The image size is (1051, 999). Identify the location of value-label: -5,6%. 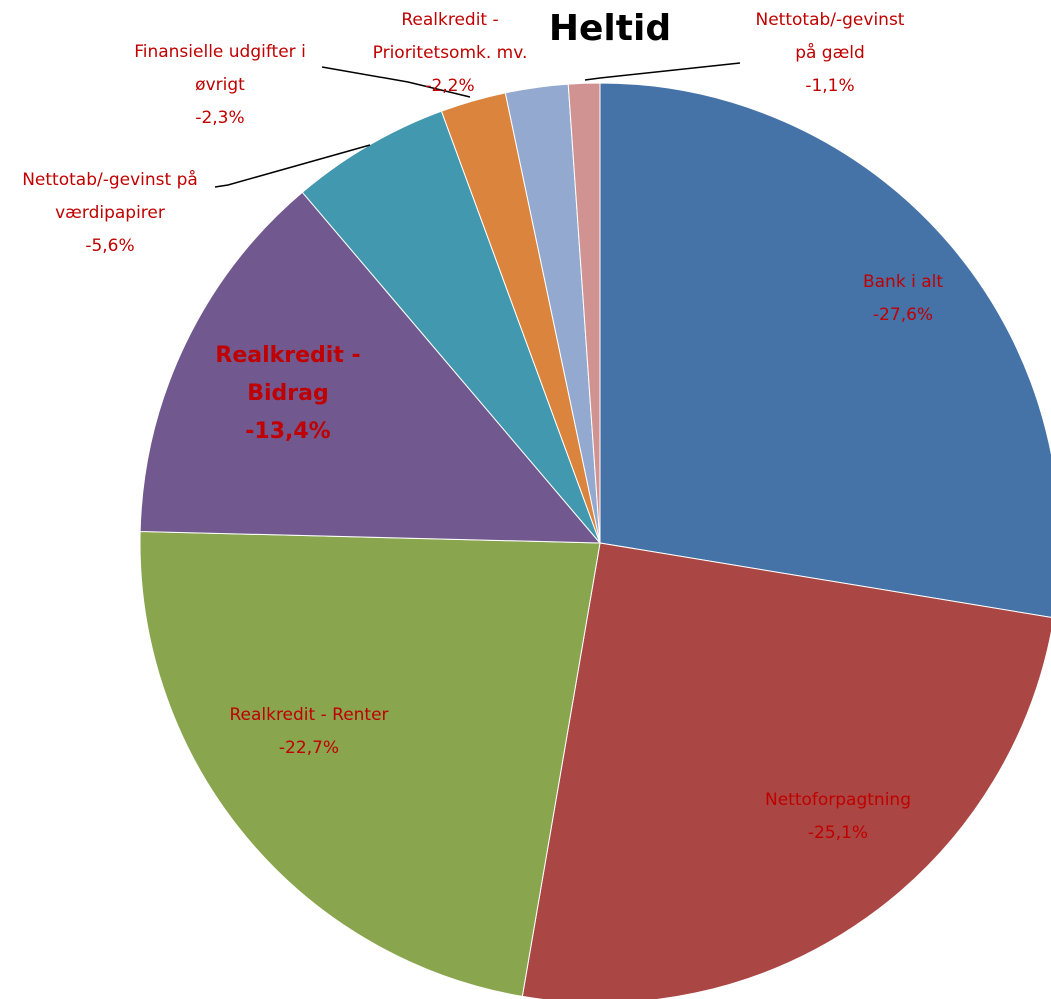
(110, 246).